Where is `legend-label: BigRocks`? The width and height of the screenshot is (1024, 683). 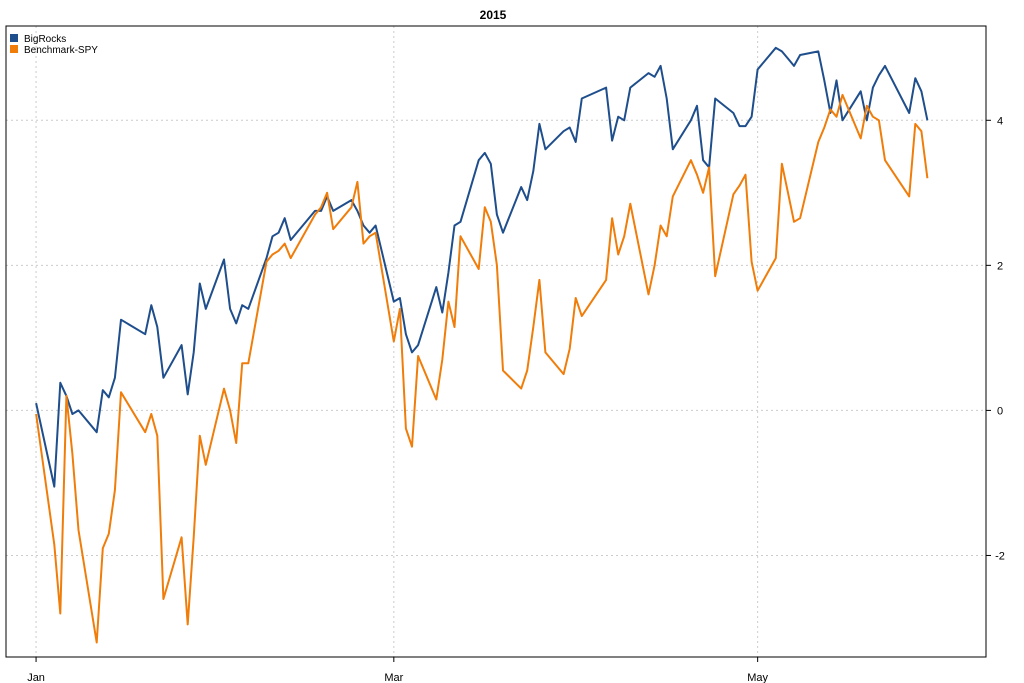 legend-label: BigRocks is located at coordinates (45, 39).